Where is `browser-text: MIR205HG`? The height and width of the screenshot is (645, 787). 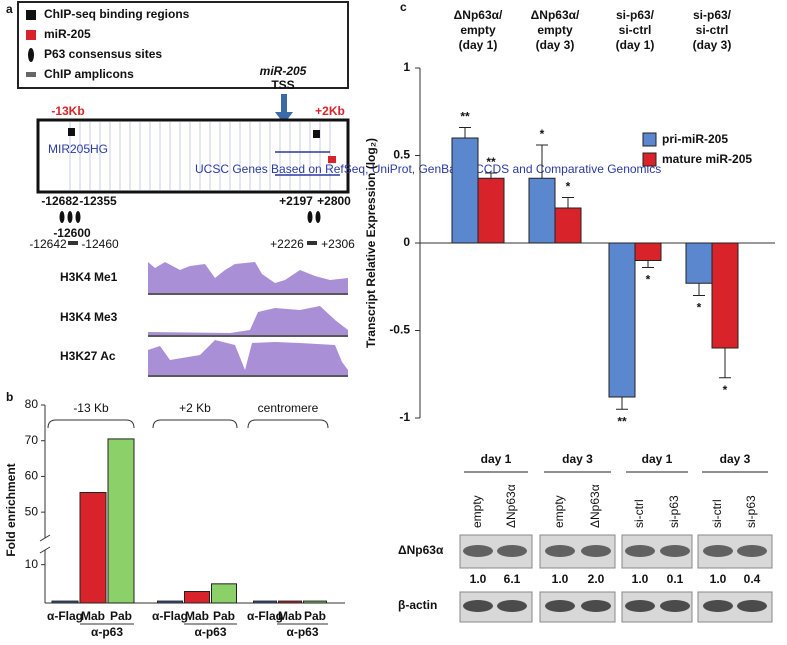 browser-text: MIR205HG is located at coordinates (78, 149).